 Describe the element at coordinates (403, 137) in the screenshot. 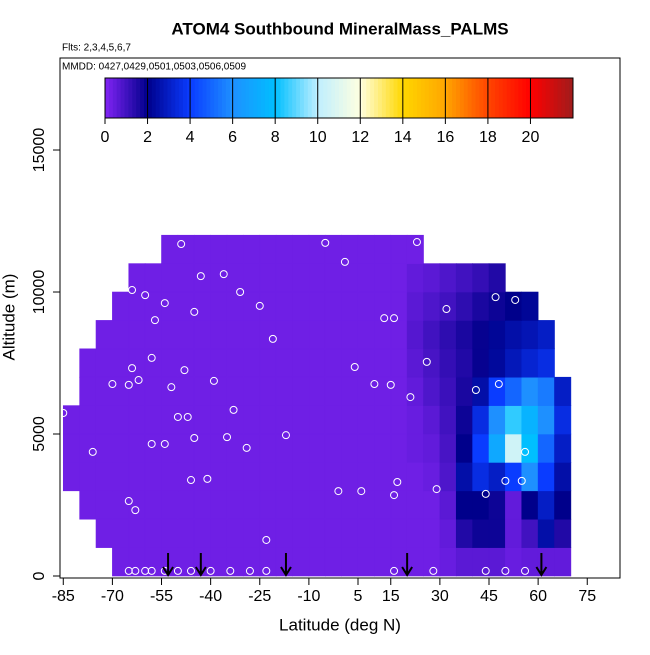

I see `colorbar-tick-label: 14` at that location.